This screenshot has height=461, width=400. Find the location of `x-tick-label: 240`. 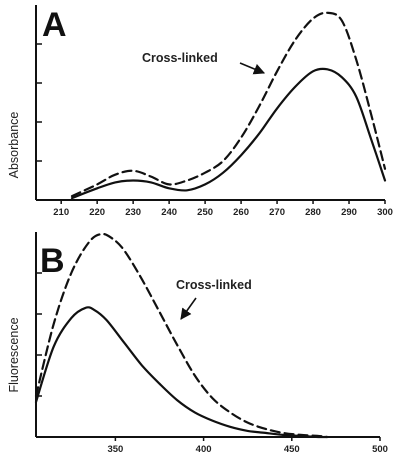

x-tick-label: 240 is located at coordinates (169, 212).